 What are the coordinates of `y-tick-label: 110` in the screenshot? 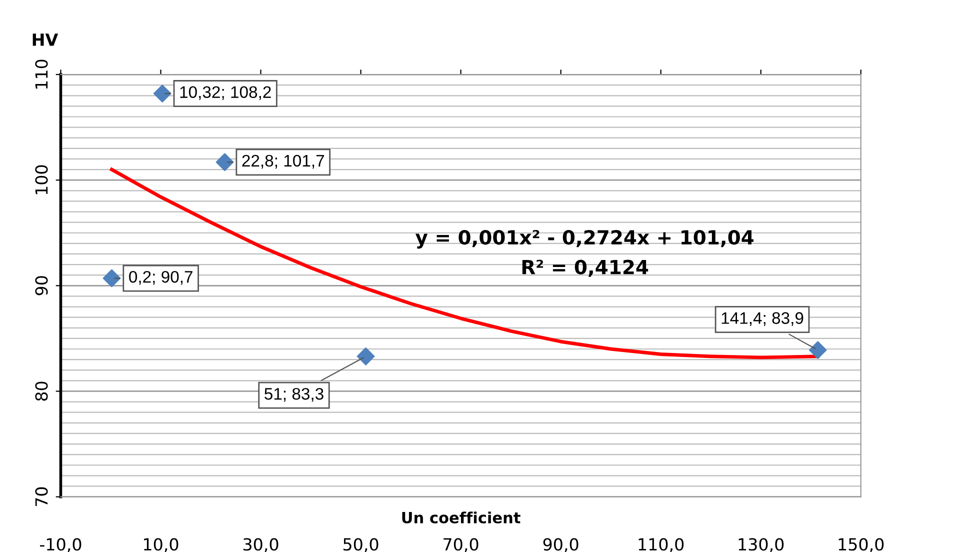 It's located at (41, 74).